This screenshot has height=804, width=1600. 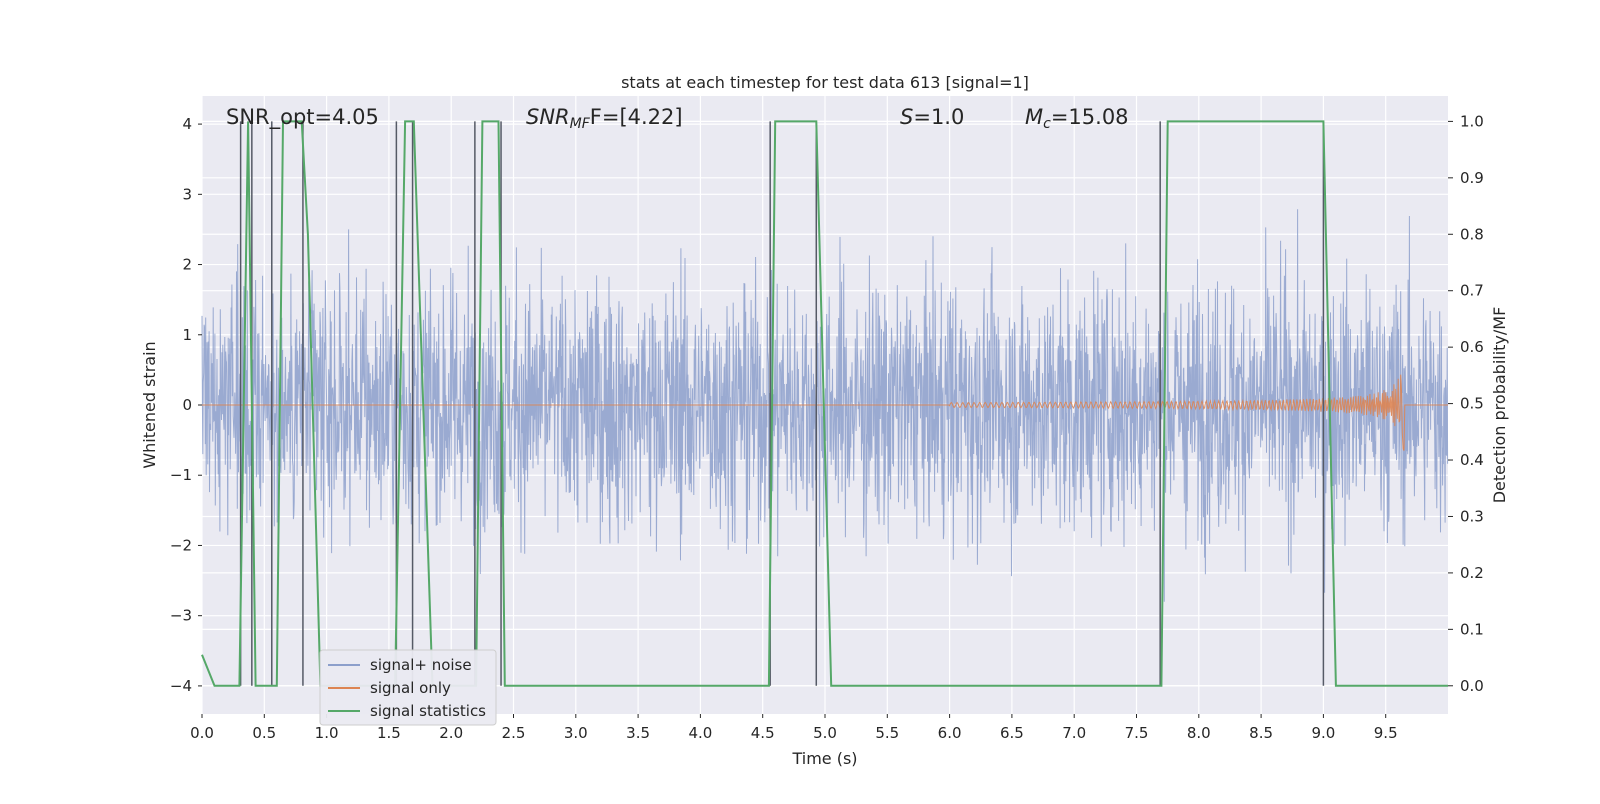 I want to click on y-left-tick-label: −4, so click(x=181, y=686).